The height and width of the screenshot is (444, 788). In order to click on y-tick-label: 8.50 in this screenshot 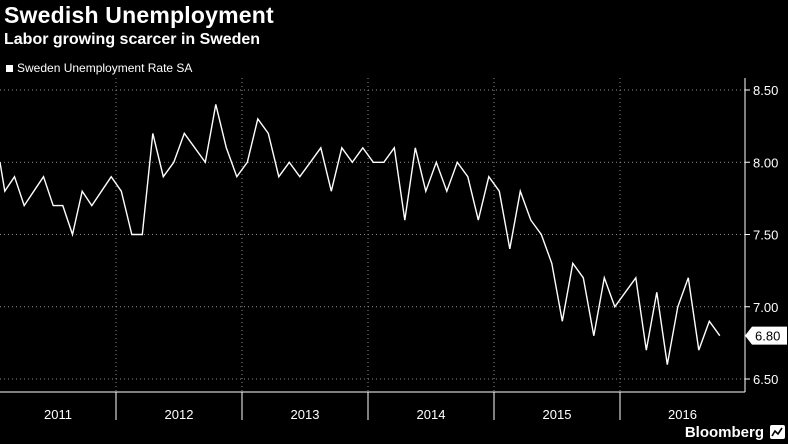, I will do `click(765, 90)`.